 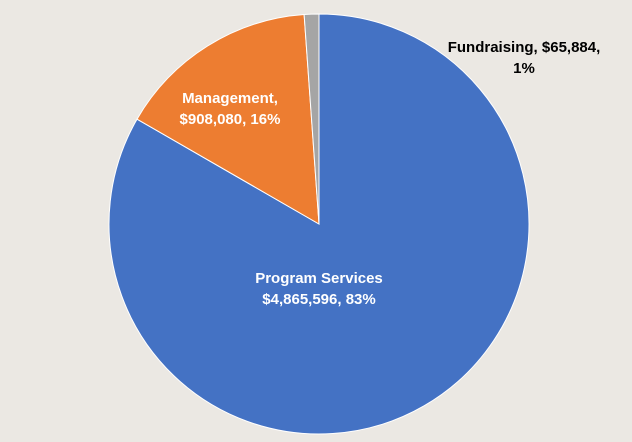 I want to click on data-label-management-line2: $908,080, 16%, so click(x=230, y=119).